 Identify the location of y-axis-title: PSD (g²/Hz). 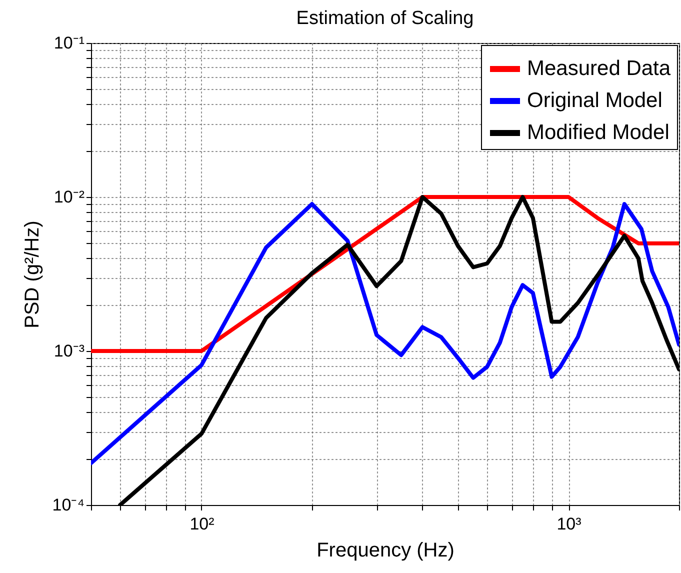
(32, 274).